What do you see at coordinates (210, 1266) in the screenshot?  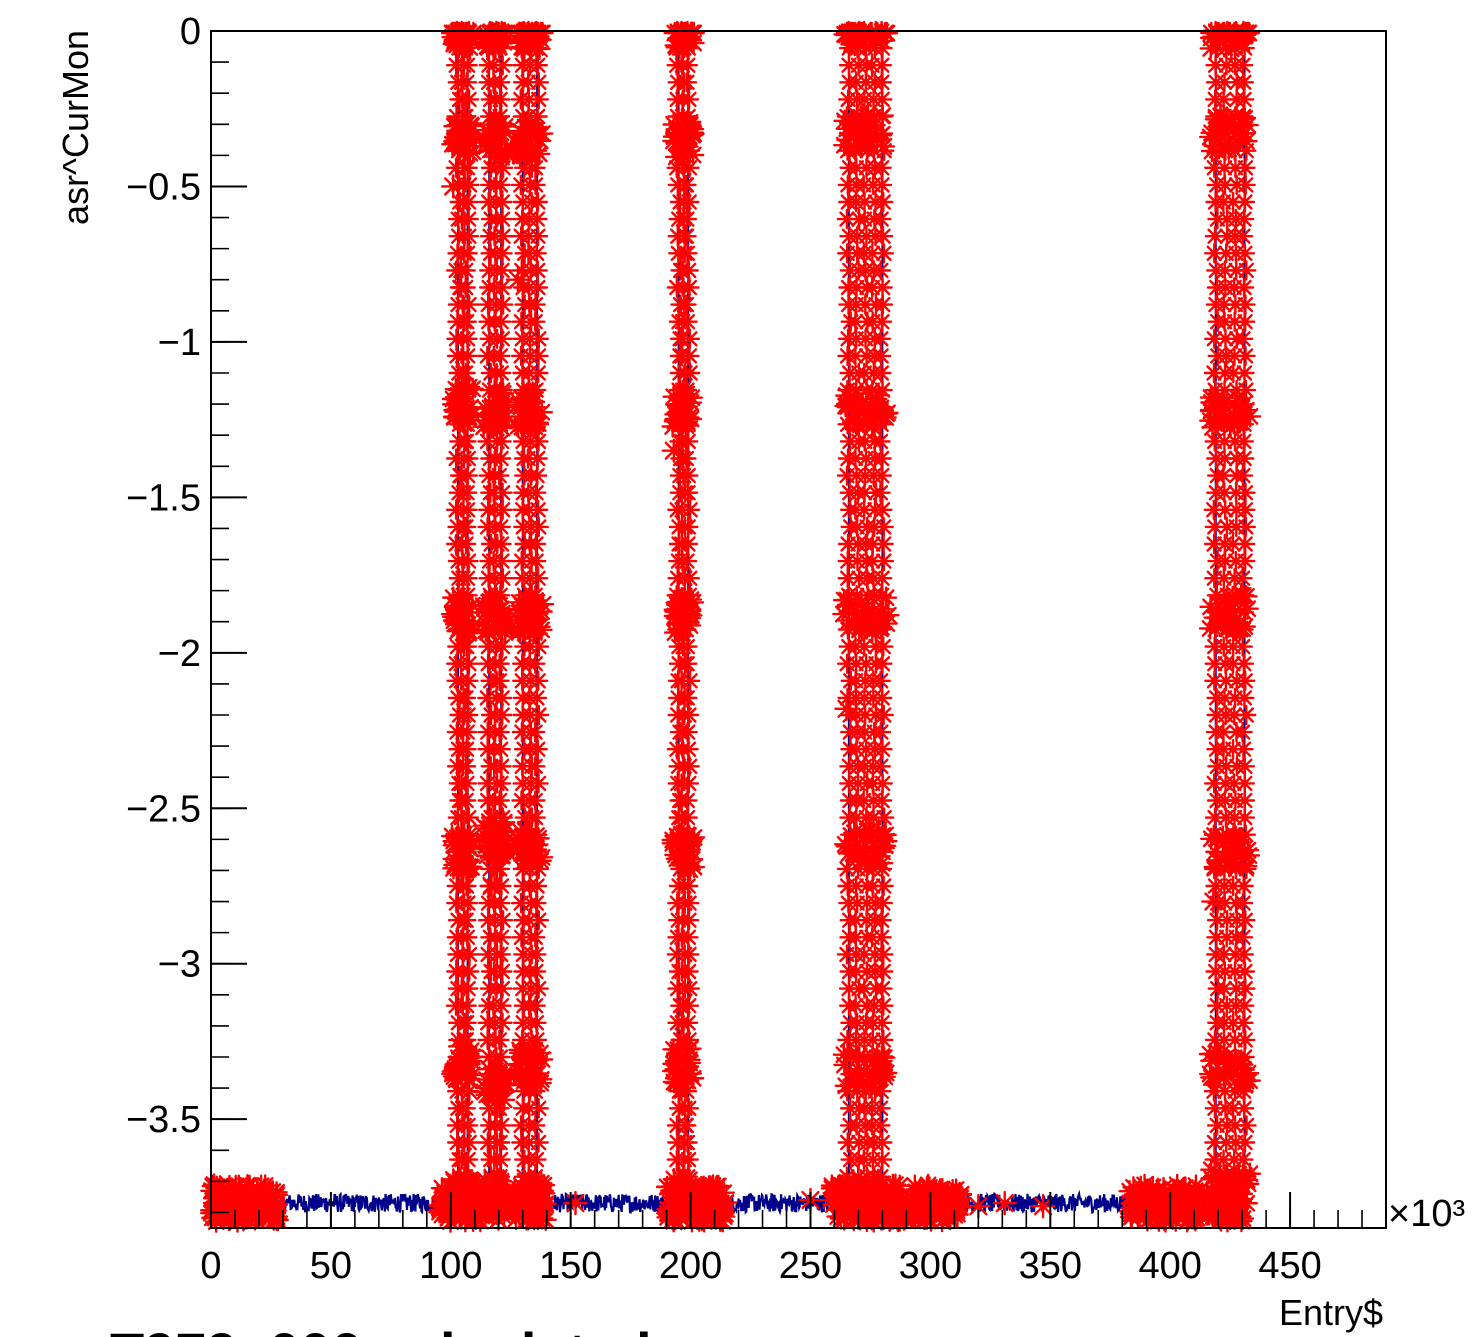 I see `x-tick-label: 0` at bounding box center [210, 1266].